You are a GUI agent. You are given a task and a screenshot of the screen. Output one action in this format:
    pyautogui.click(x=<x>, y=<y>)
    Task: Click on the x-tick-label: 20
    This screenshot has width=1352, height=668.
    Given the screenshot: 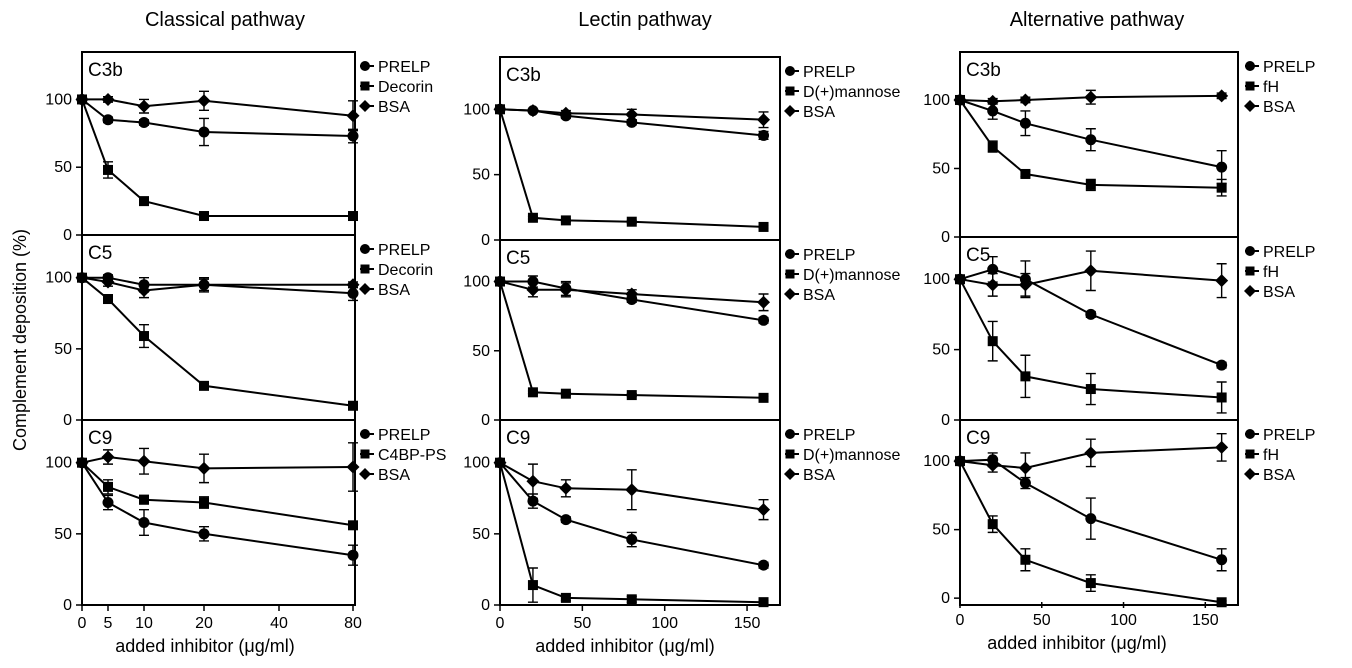 What is the action you would take?
    pyautogui.click(x=204, y=623)
    